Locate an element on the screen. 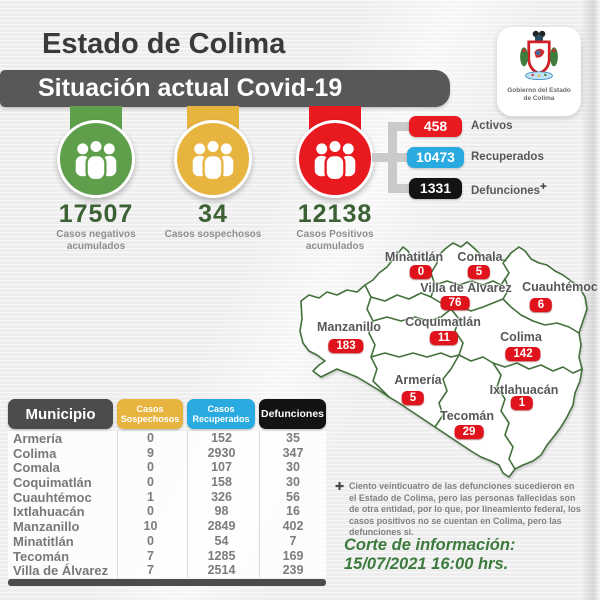  bracket-stub-top is located at coordinates (403, 126).